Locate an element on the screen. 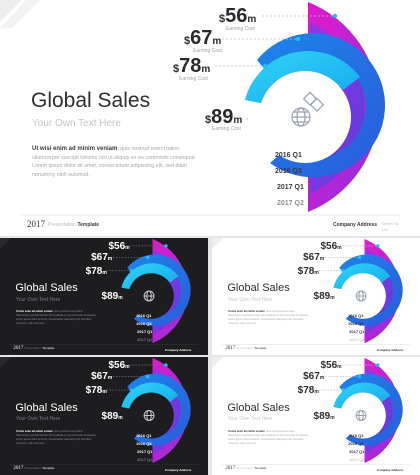 The width and height of the screenshot is (420, 475). value-78: $78m is located at coordinates (192, 66).